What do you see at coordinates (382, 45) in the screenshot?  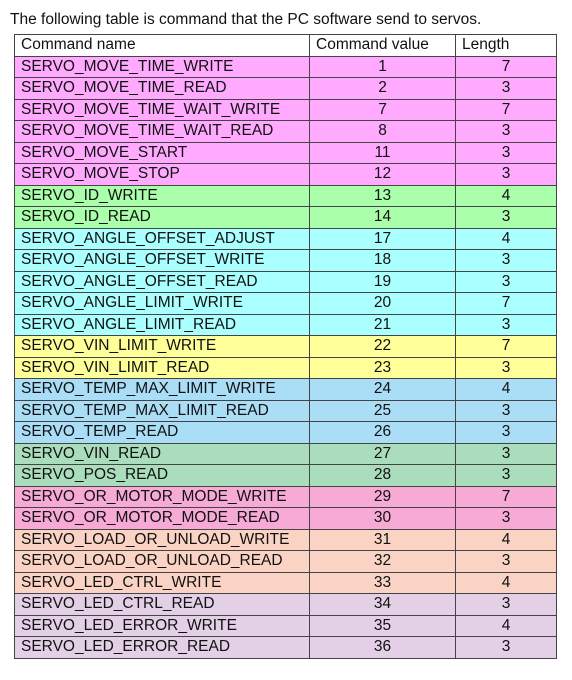 I see `header-command-value: Command value` at bounding box center [382, 45].